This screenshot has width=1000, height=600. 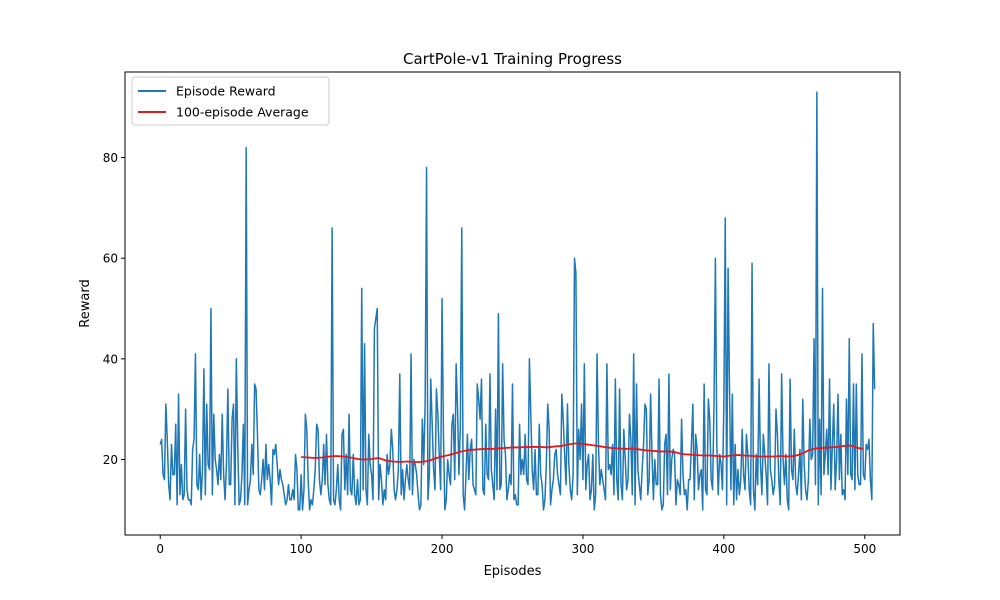 I want to click on legend-label-100-episode-average: 100-episode Average, so click(x=242, y=112).